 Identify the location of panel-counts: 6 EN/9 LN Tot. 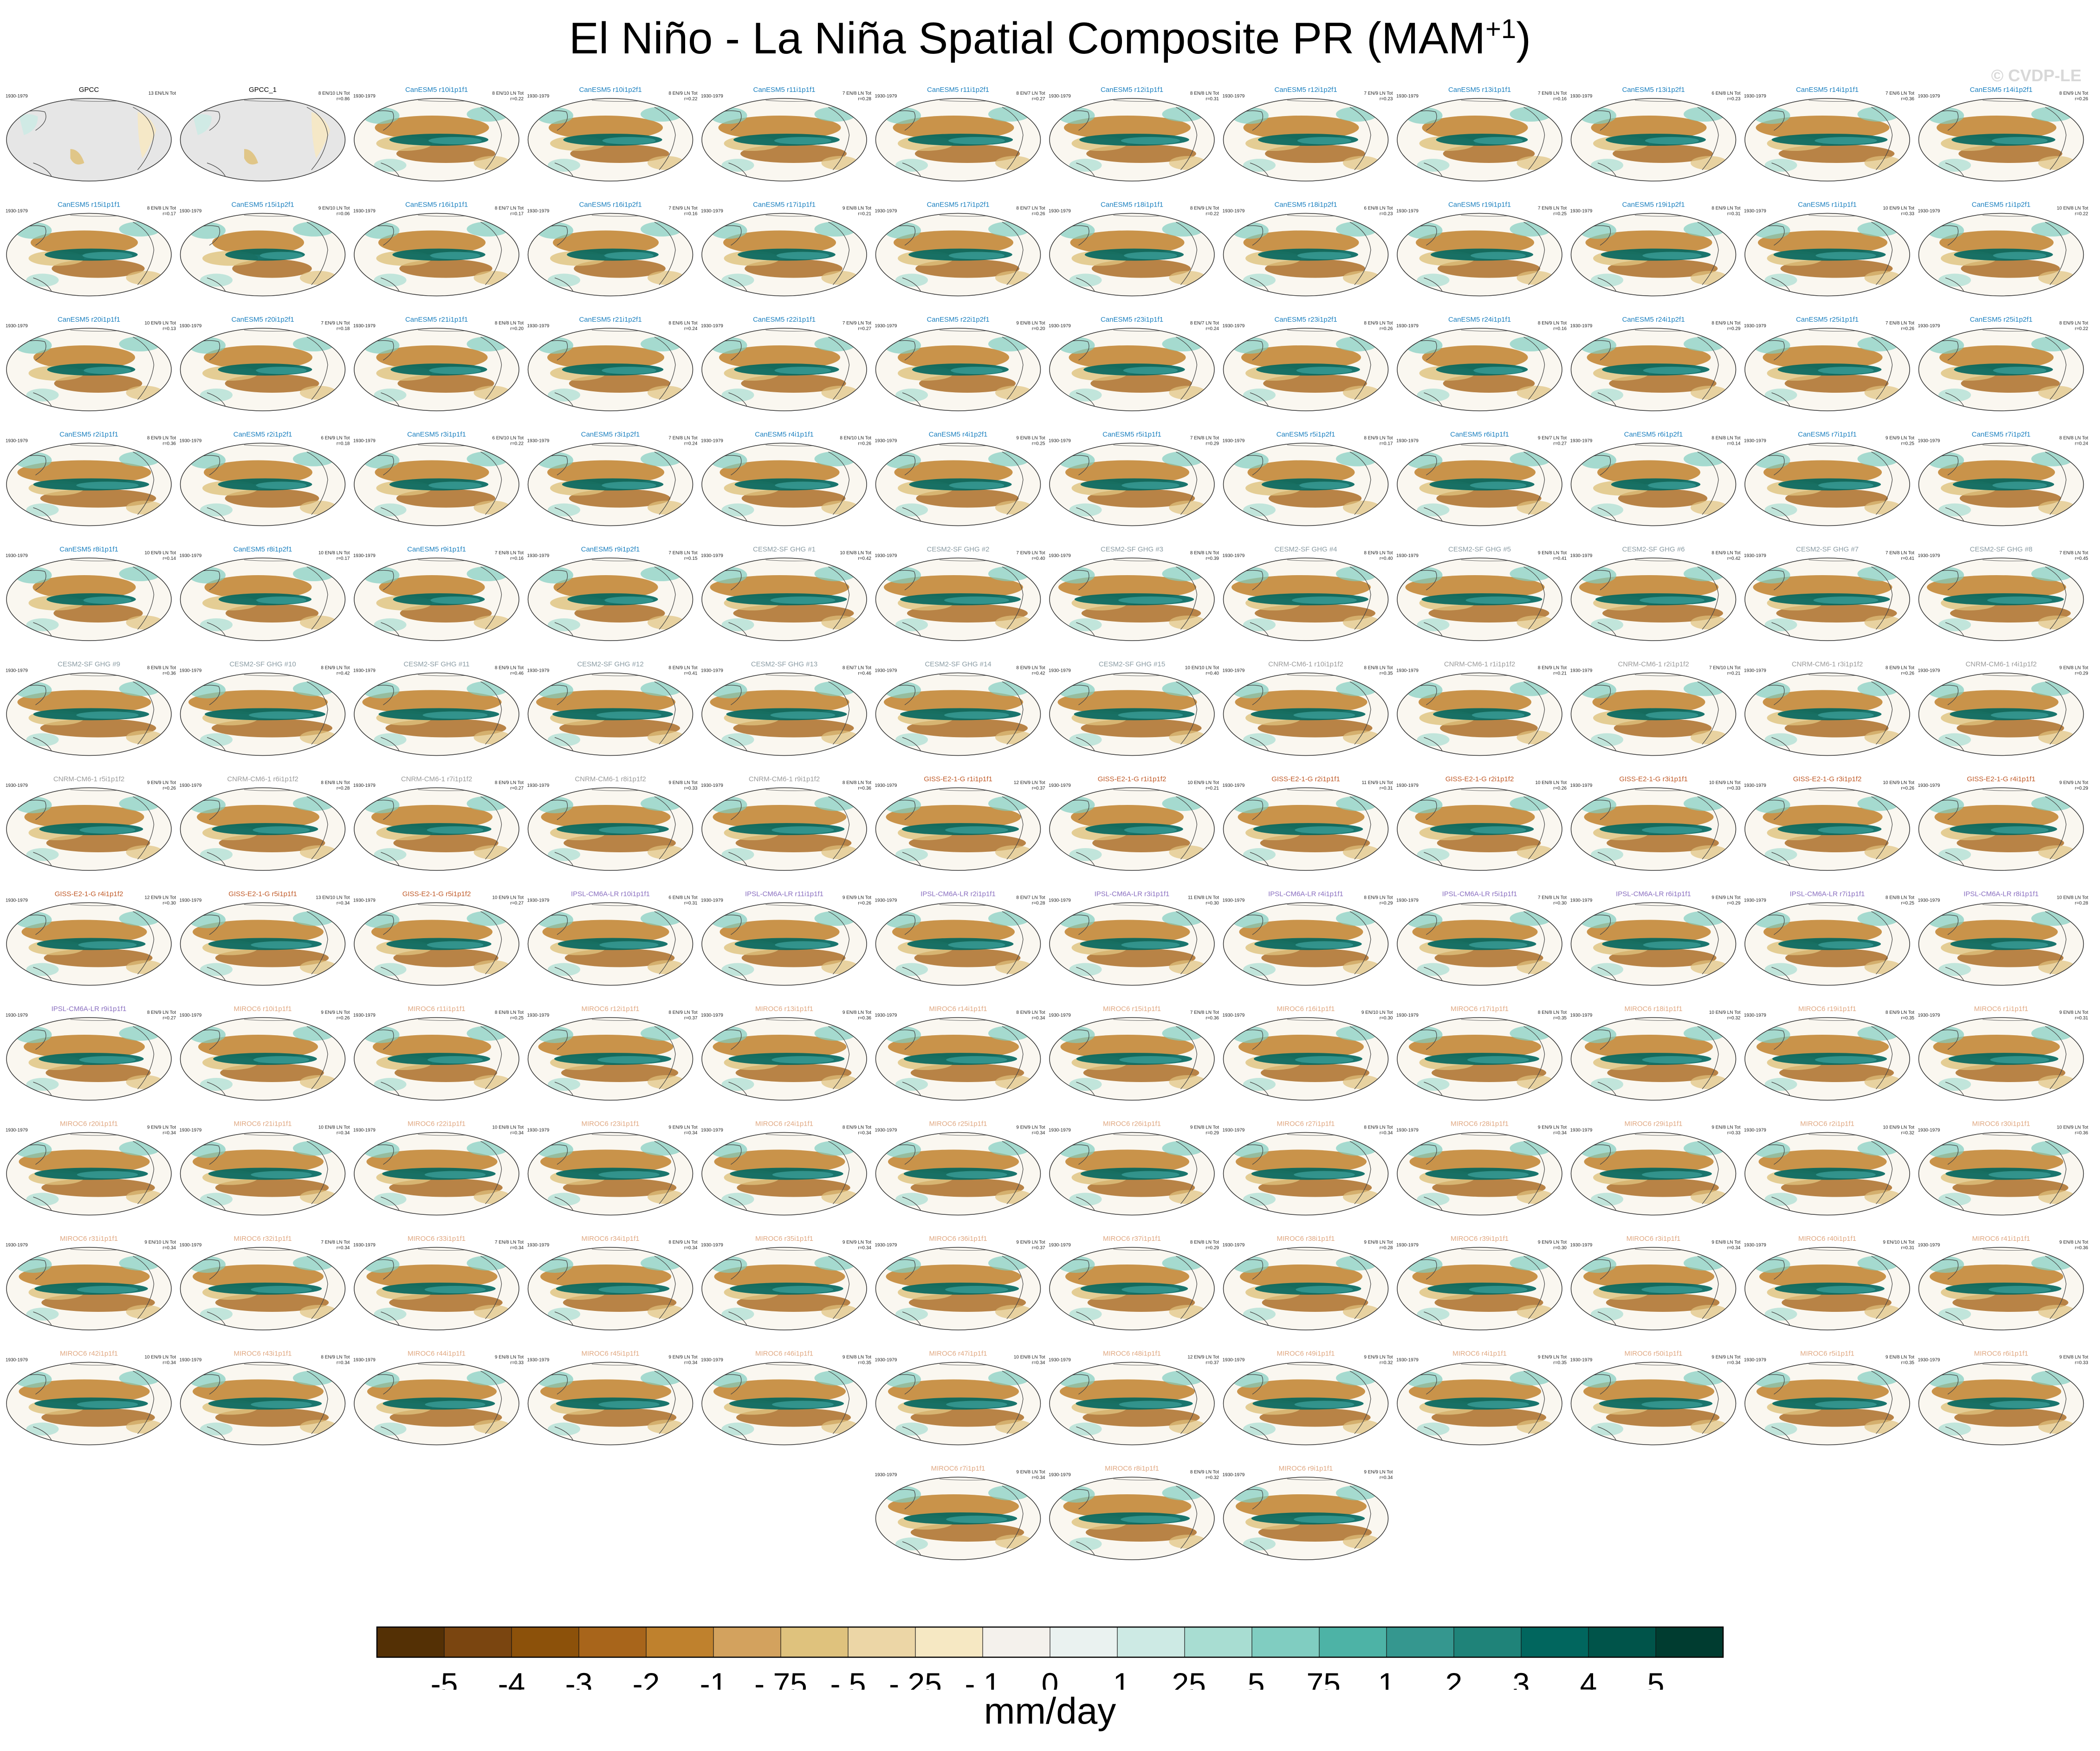
(335, 438).